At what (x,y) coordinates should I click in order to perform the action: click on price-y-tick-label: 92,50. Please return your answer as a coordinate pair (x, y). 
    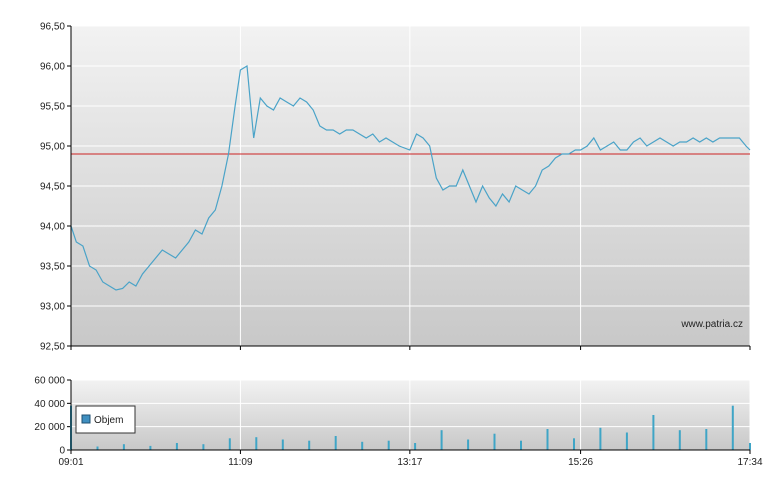
    Looking at the image, I should click on (52, 347).